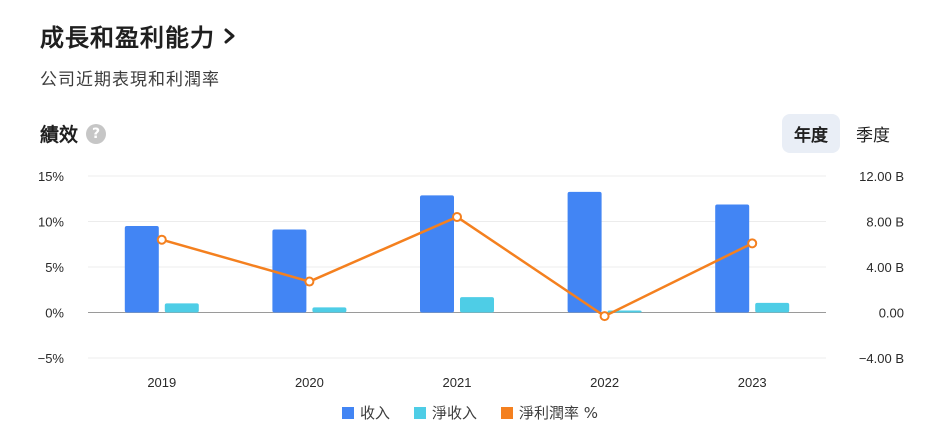  Describe the element at coordinates (885, 222) in the screenshot. I see `right-axis-tick-label: 8.00 B` at that location.